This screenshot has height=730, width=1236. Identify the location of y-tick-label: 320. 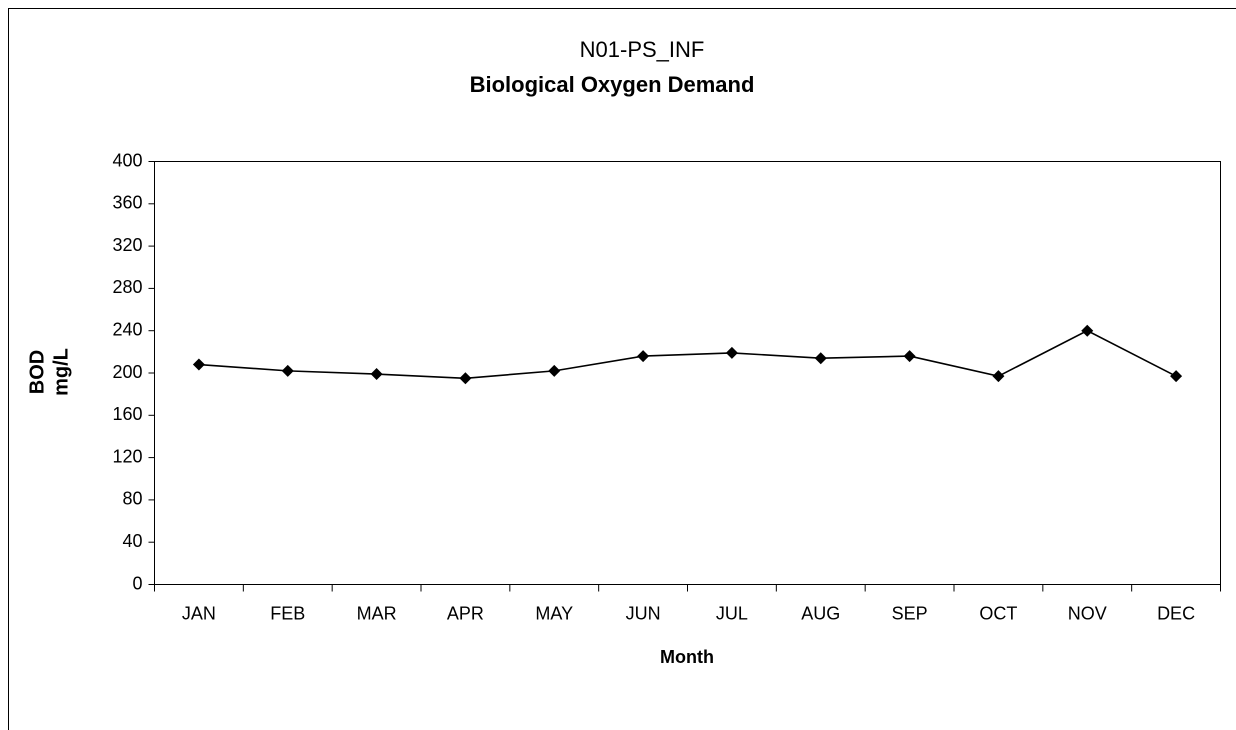
(127, 245).